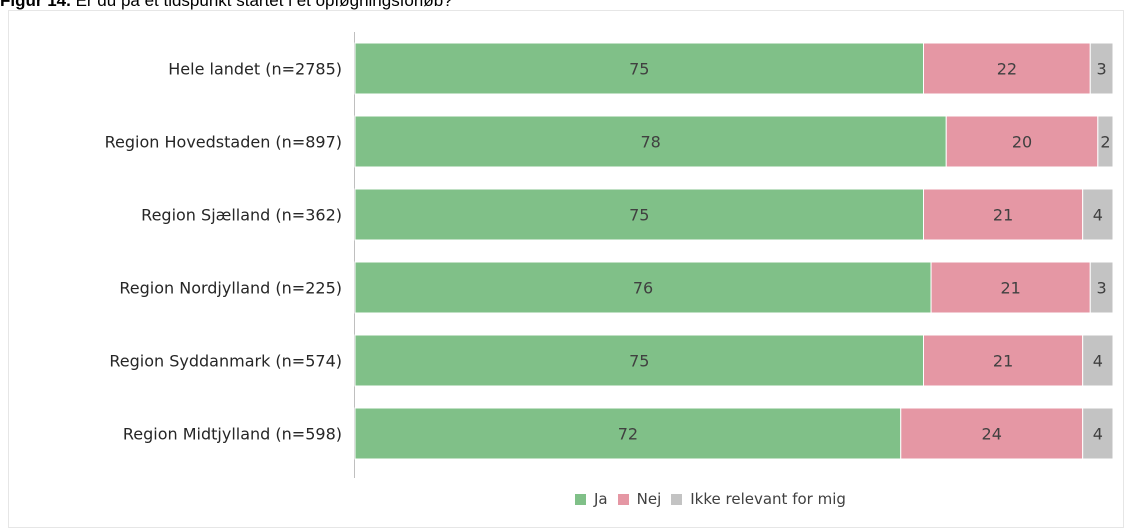  I want to click on data-label: 78, so click(650, 142).